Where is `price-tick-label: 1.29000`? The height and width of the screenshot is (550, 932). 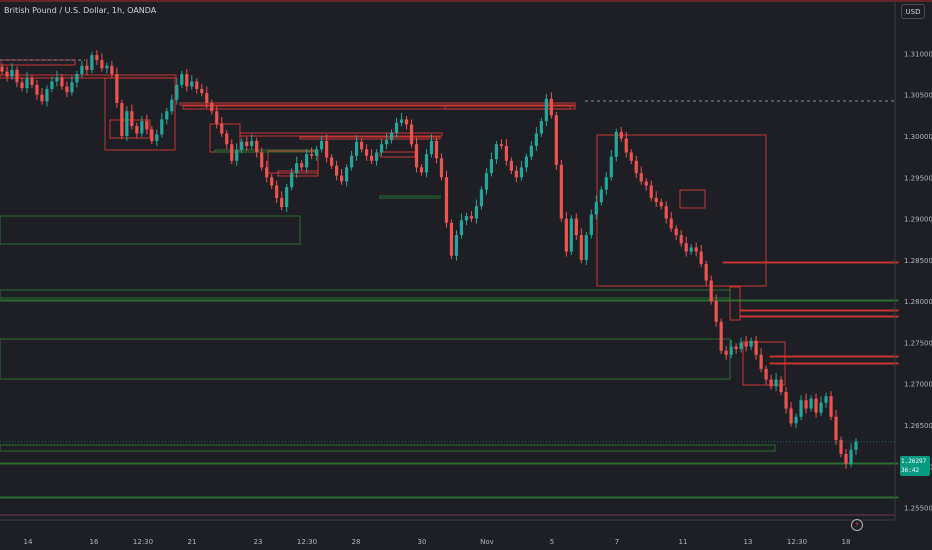
price-tick-label: 1.29000 is located at coordinates (918, 220).